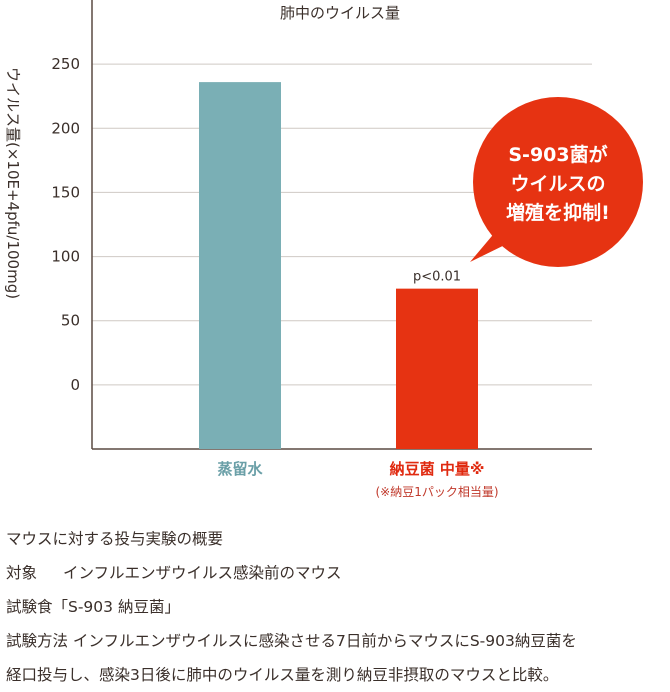 This screenshot has width=670, height=692. Describe the element at coordinates (70, 321) in the screenshot. I see `y-tick-label: 50` at that location.